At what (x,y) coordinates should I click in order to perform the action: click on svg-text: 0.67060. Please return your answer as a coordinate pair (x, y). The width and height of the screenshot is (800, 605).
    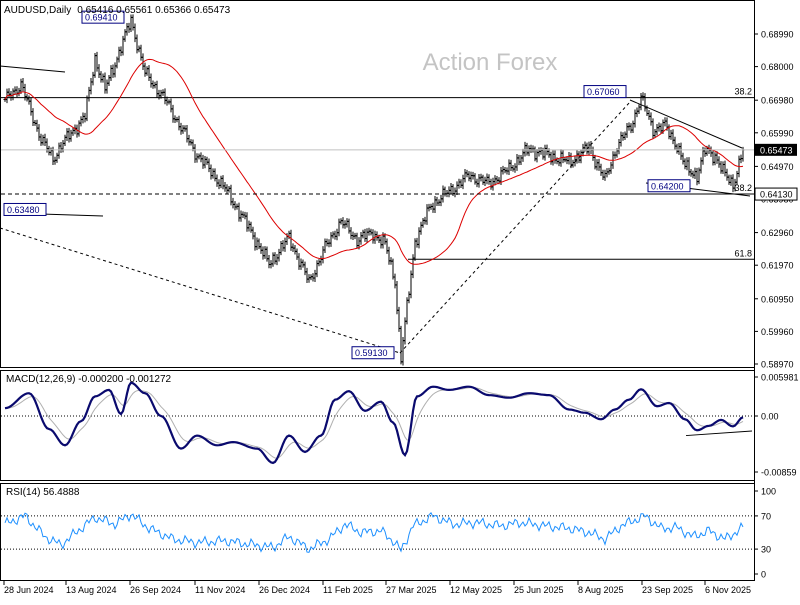
    Looking at the image, I should click on (603, 92).